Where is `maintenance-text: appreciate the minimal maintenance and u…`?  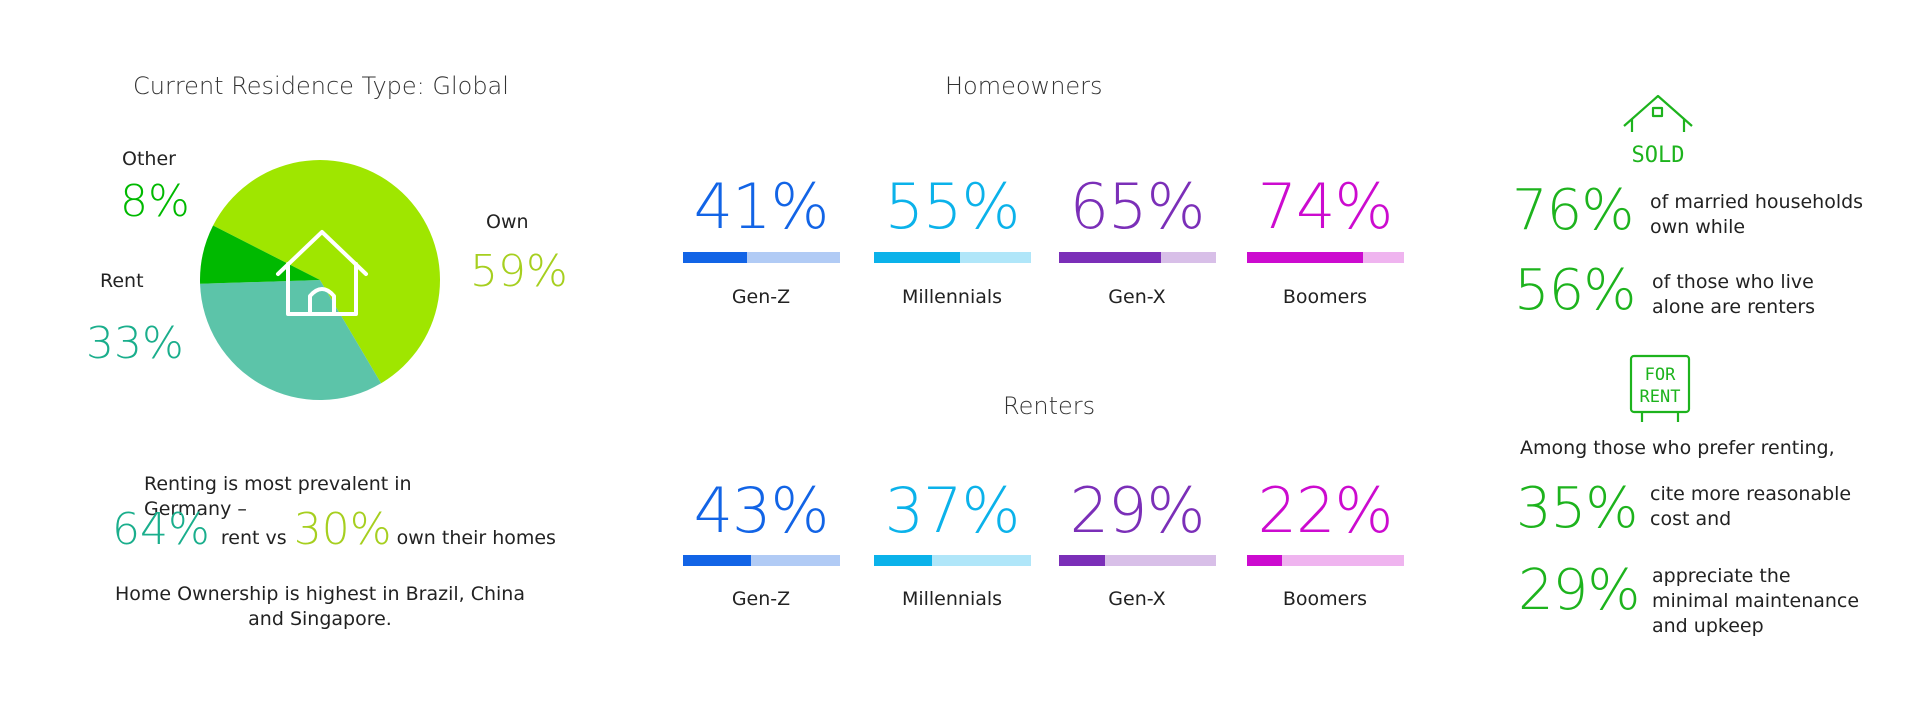
maintenance-text: appreciate the minimal maintenance and u… is located at coordinates (1755, 601).